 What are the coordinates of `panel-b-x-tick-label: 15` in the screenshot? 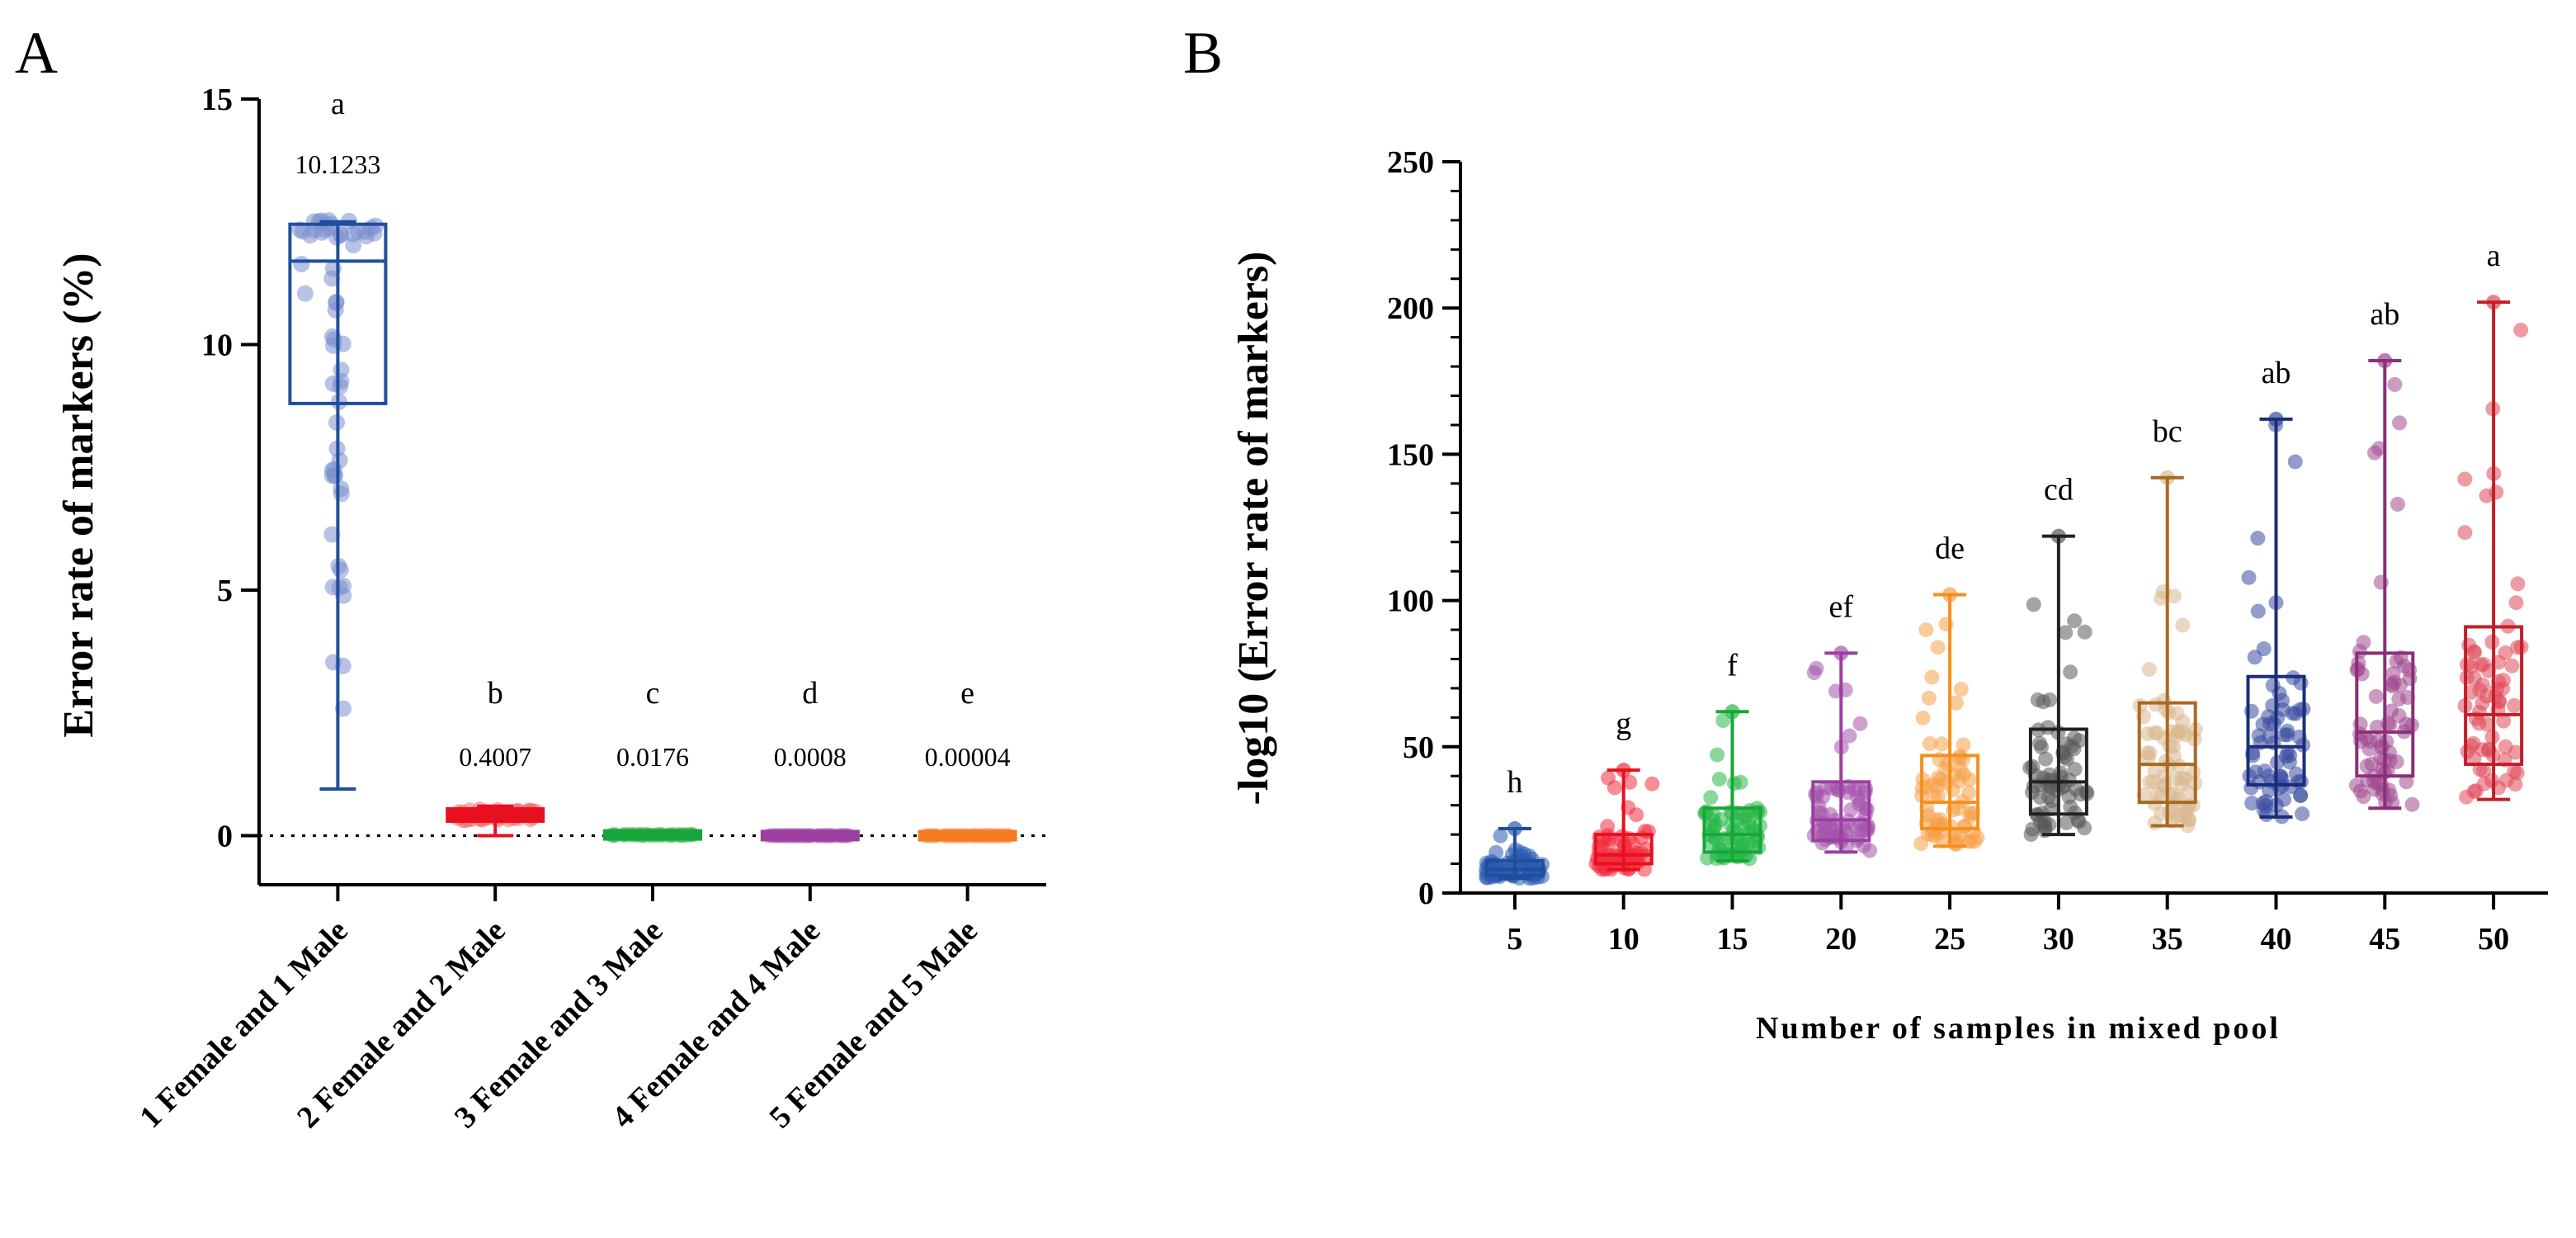 It's located at (1733, 939).